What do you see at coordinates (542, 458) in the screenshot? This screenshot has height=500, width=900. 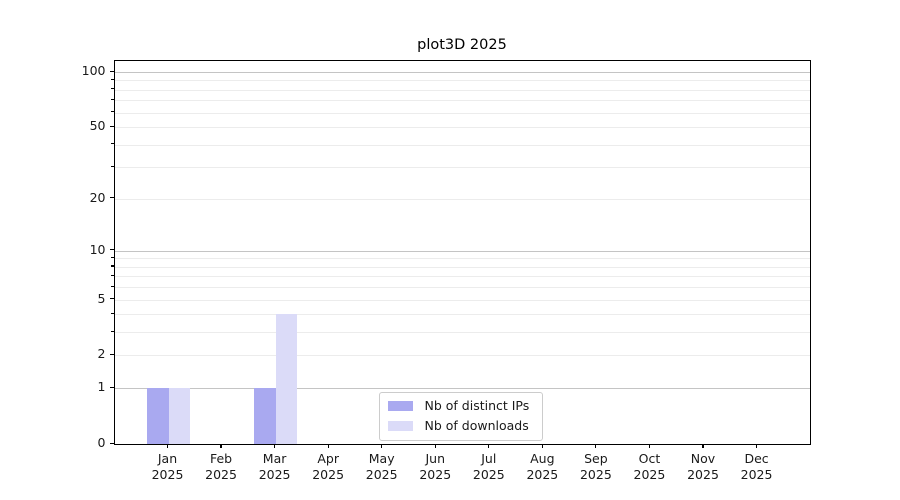 I see `x-tick-month: Aug` at bounding box center [542, 458].